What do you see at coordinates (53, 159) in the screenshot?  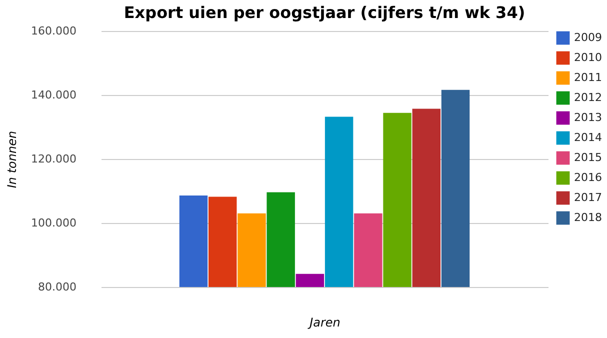 I see `y-tick-label: 120.000` at bounding box center [53, 159].